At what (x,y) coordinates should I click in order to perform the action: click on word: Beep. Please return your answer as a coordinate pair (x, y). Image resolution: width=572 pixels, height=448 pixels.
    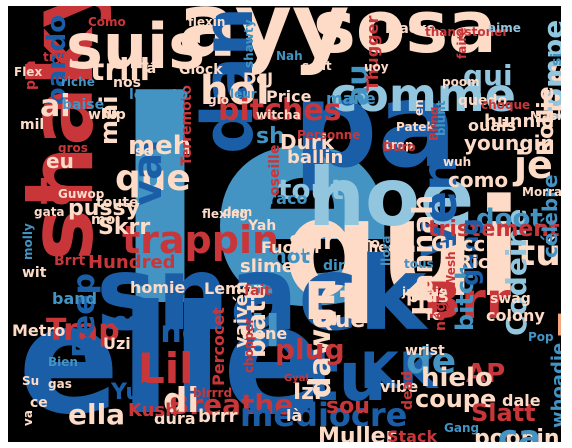
    Looking at the image, I should click on (84, 315).